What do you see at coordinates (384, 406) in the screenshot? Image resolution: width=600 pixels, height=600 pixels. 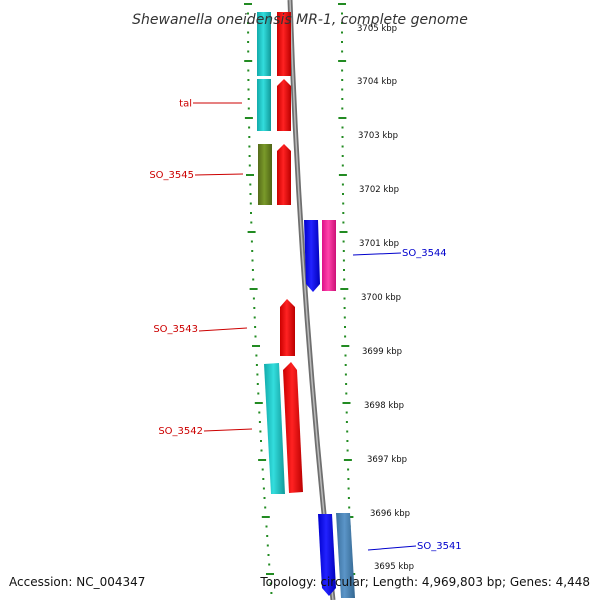 I see `kbp-label: 3698 kbp` at bounding box center [384, 406].